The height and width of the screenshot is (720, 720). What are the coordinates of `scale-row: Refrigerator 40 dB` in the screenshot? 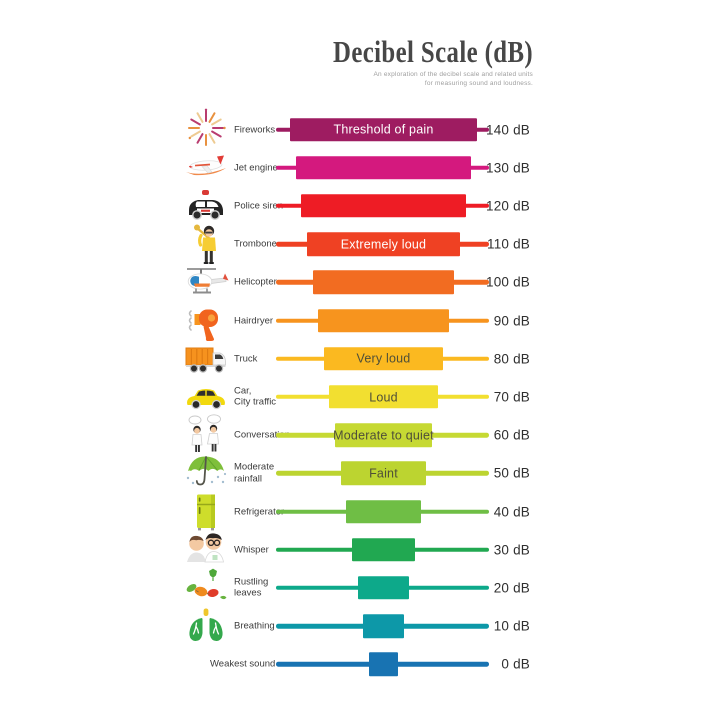 It's located at (360, 512).